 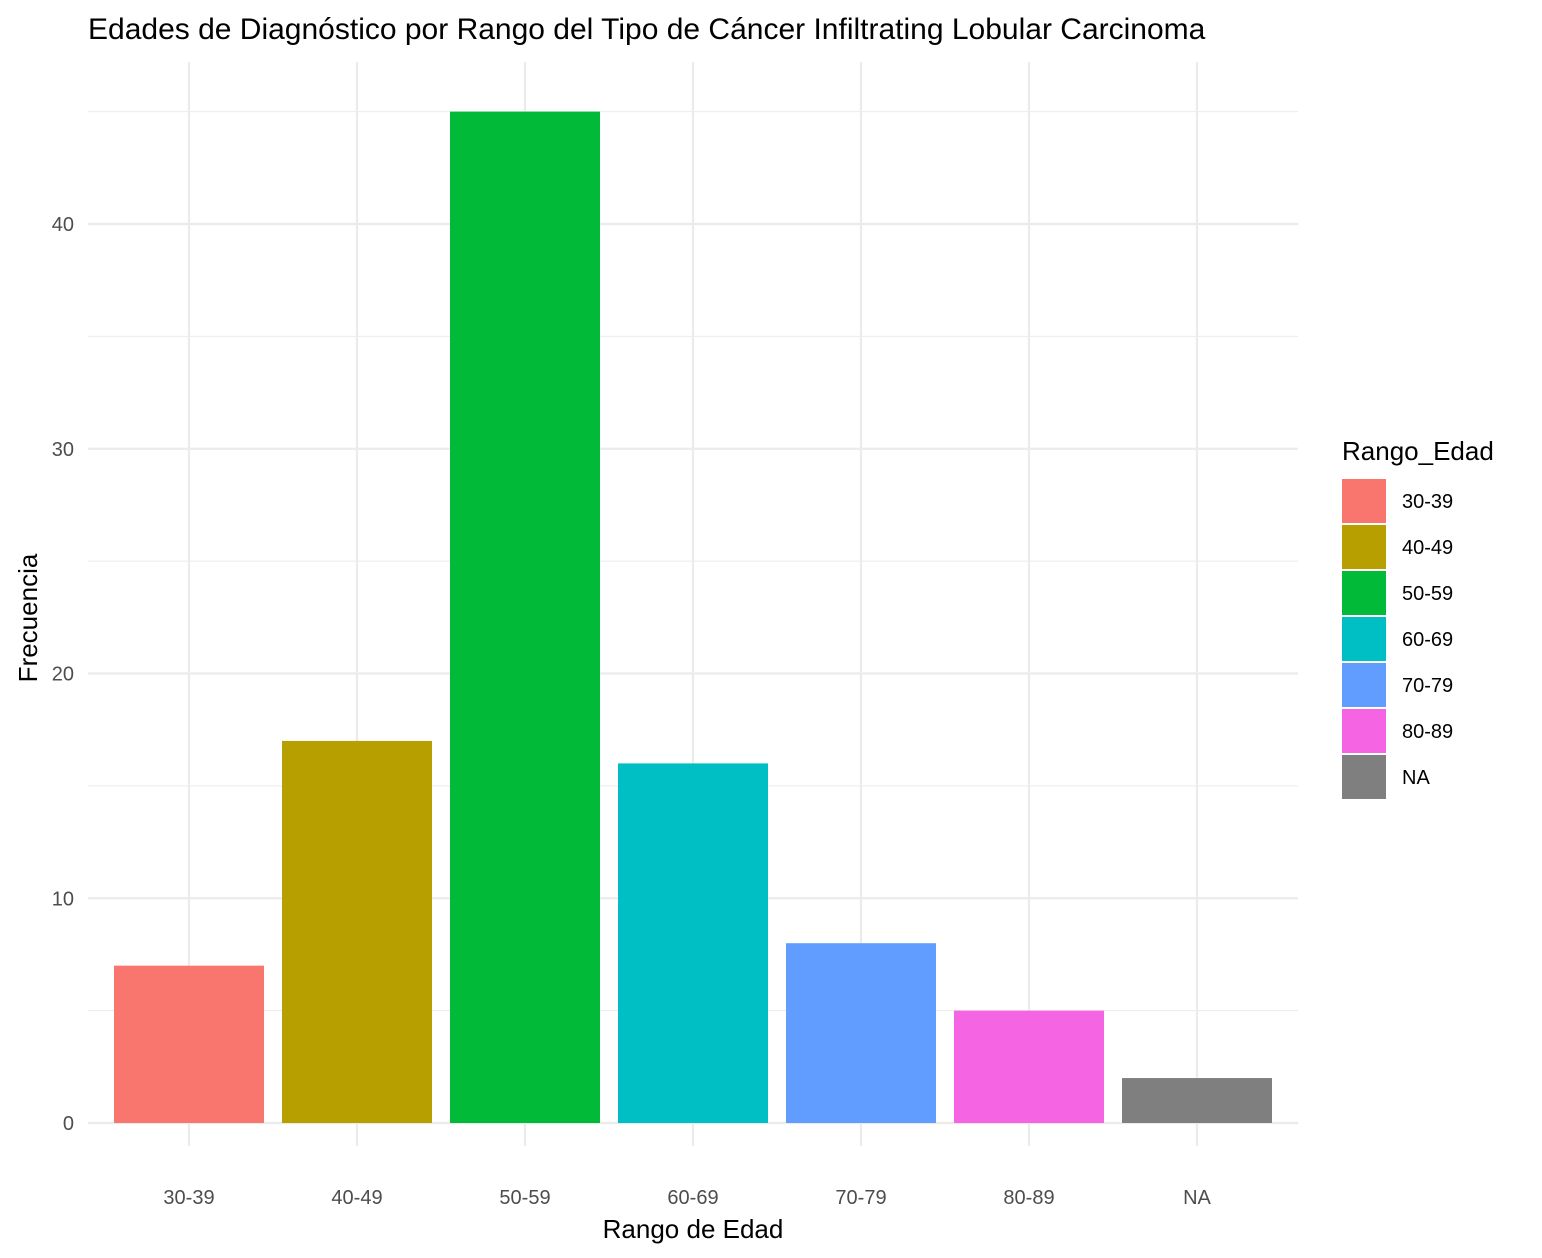 I want to click on y-tick-label: 30, so click(x=63, y=450).